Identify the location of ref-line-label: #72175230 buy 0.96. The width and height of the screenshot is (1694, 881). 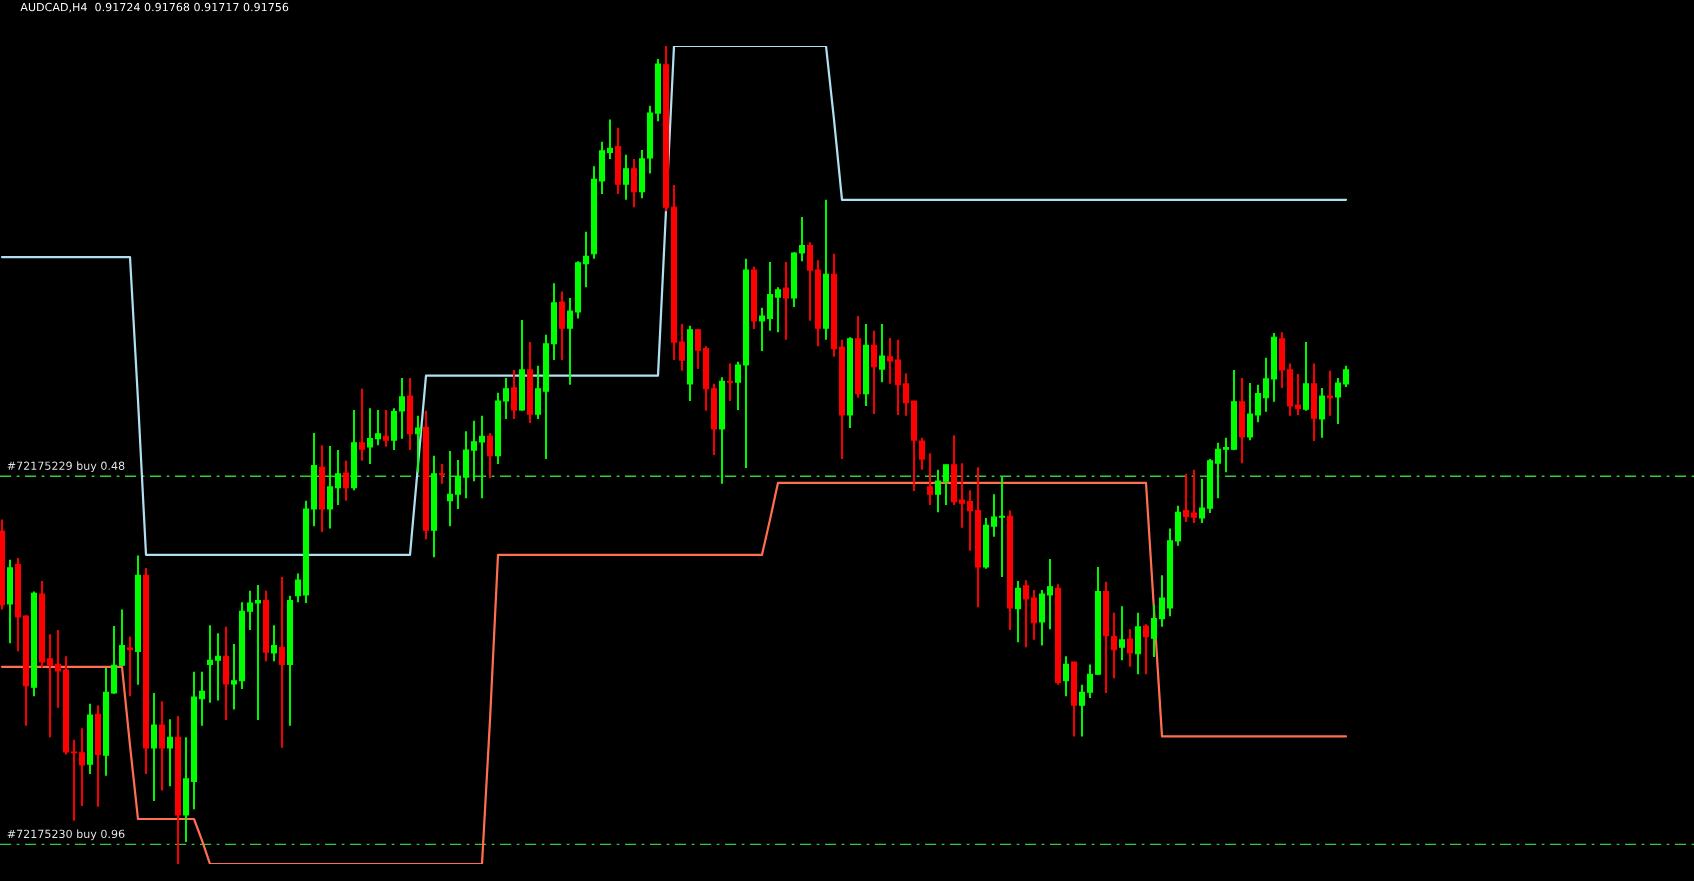
(66, 835).